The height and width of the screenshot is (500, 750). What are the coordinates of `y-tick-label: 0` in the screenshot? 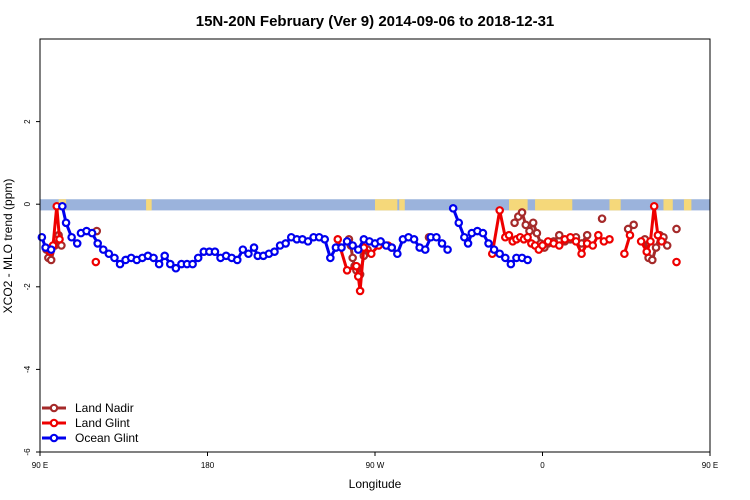 It's located at (27, 203).